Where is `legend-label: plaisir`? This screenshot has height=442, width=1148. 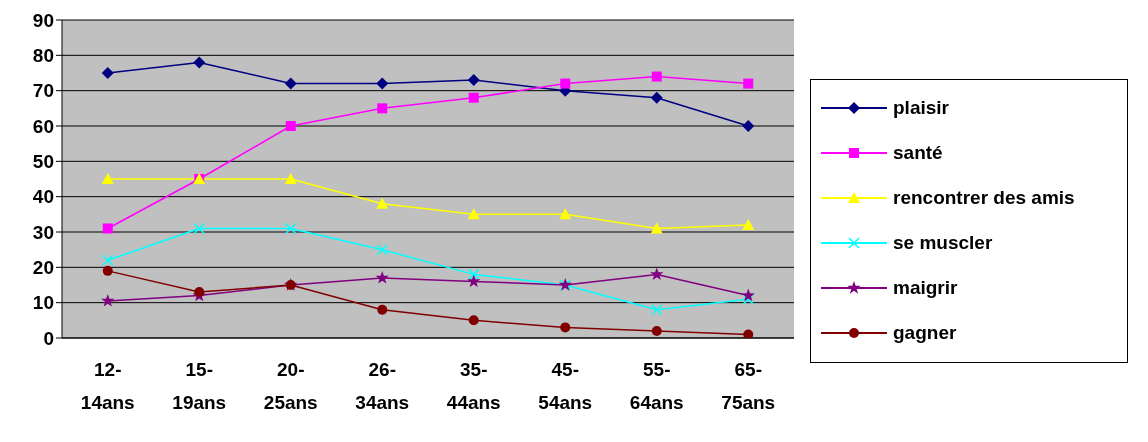 legend-label: plaisir is located at coordinates (921, 108).